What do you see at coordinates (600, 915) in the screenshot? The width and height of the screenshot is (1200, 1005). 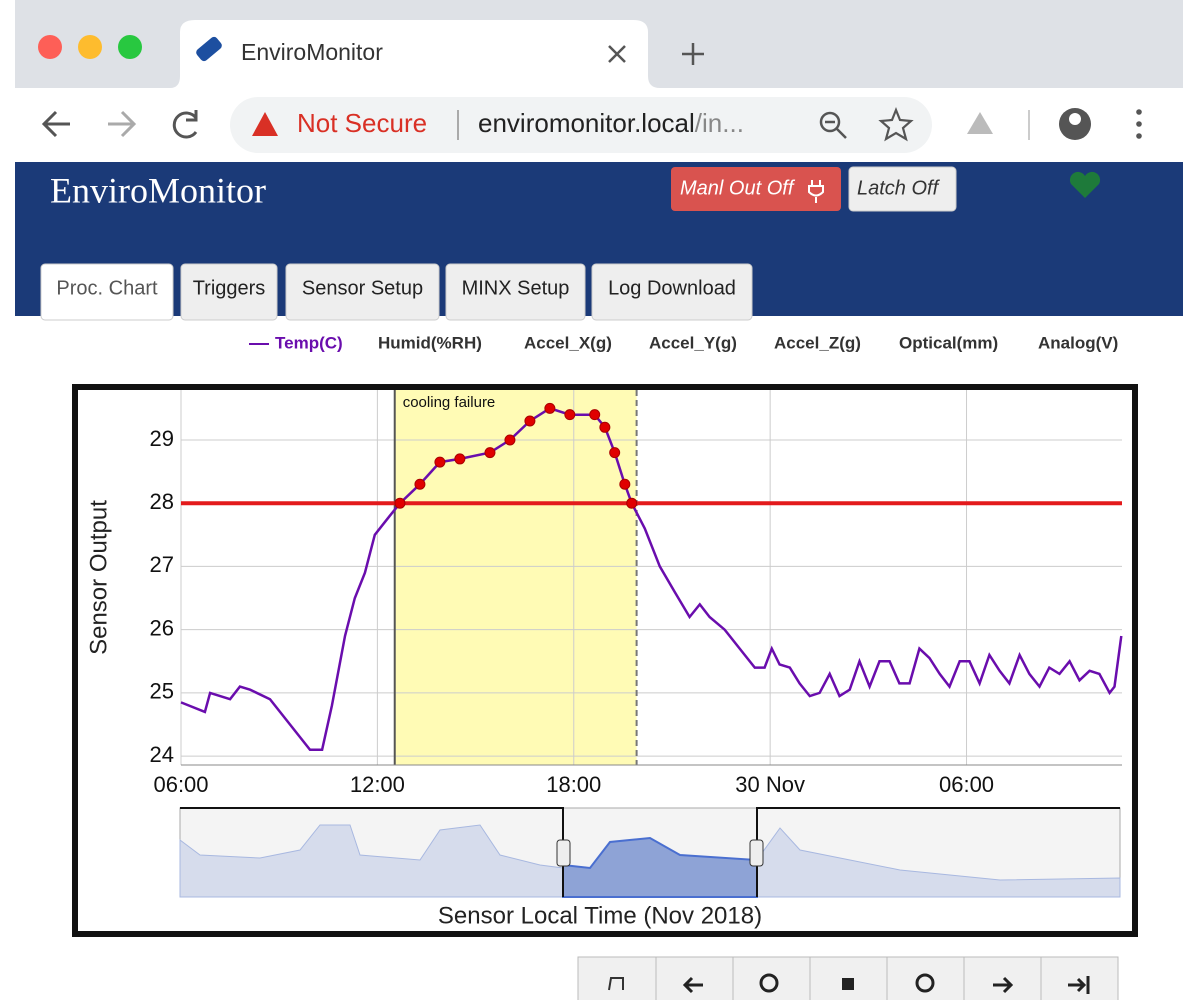 I see `x-axis-label: Sensor Local Time (Nov 2018)` at bounding box center [600, 915].